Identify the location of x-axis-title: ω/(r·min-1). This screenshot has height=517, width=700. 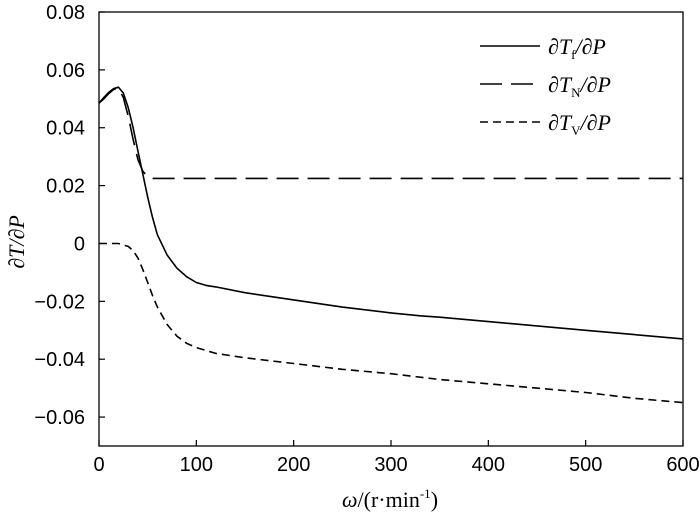
(390, 499).